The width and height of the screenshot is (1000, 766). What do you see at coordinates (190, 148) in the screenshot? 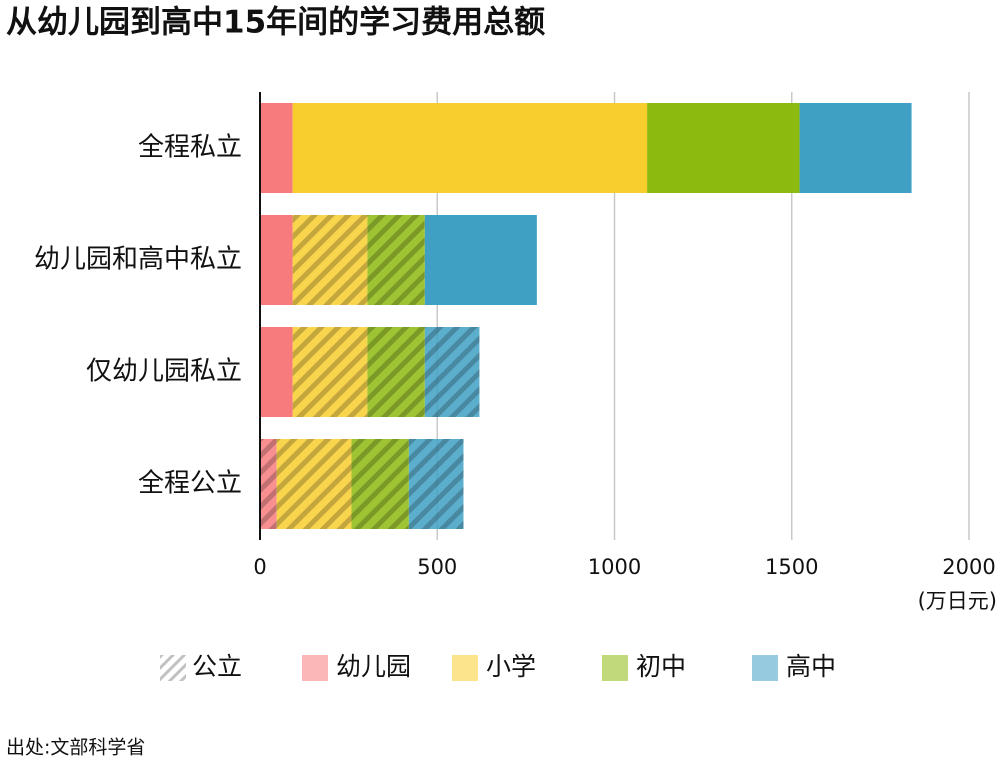
I see `y-tick-label: 全程私立` at bounding box center [190, 148].